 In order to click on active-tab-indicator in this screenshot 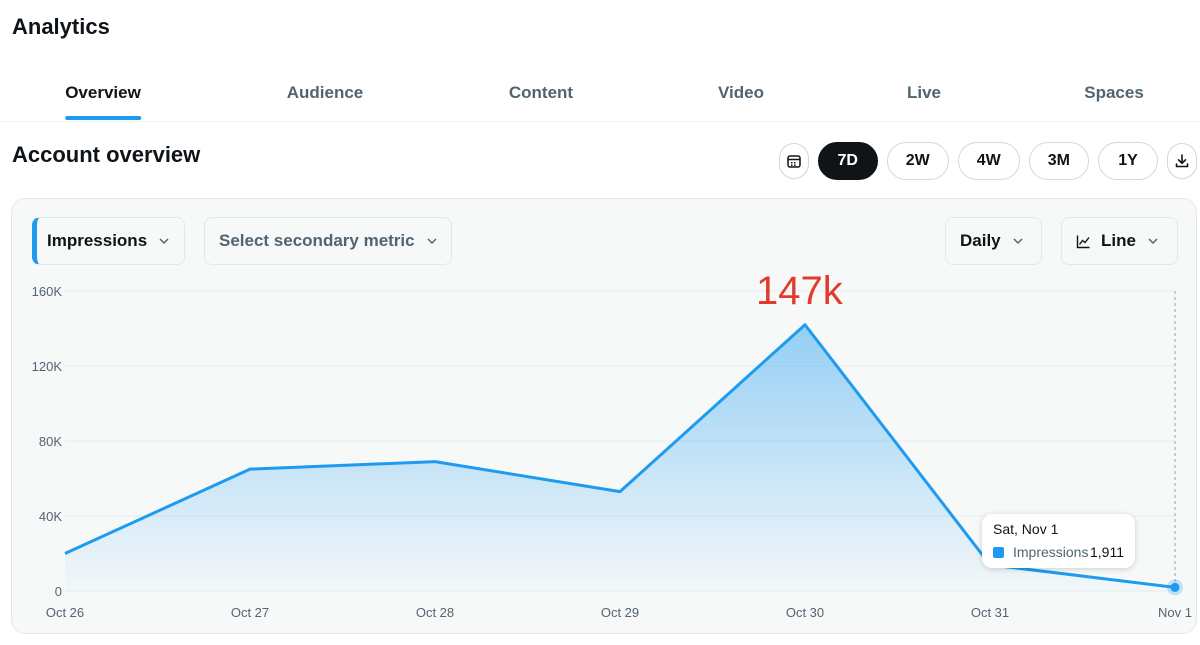, I will do `click(103, 118)`.